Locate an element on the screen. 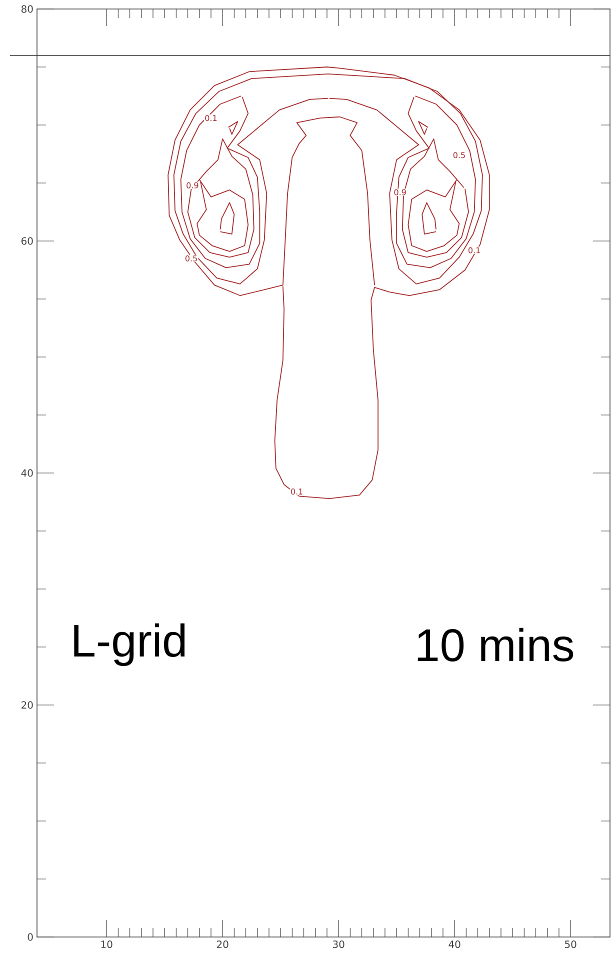 This screenshot has width=611, height=968. y-tick-label: 0 is located at coordinates (30, 937).